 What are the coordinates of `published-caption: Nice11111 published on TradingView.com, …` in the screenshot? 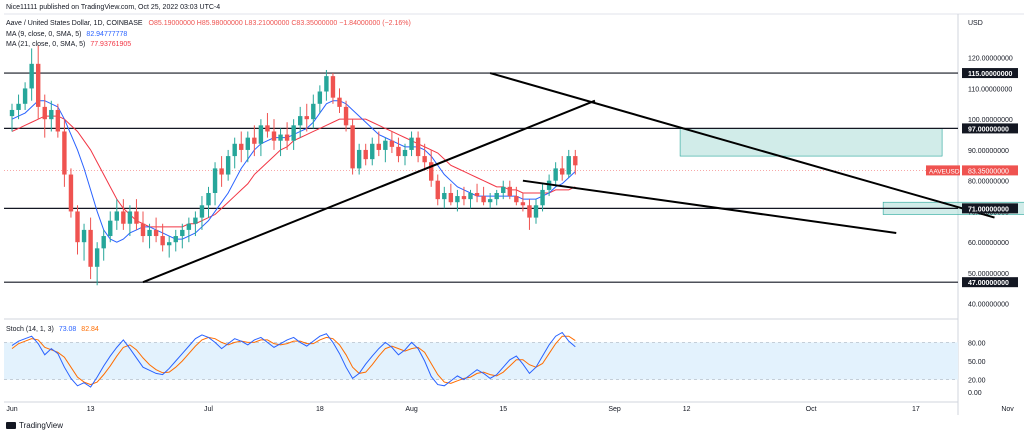 It's located at (113, 7).